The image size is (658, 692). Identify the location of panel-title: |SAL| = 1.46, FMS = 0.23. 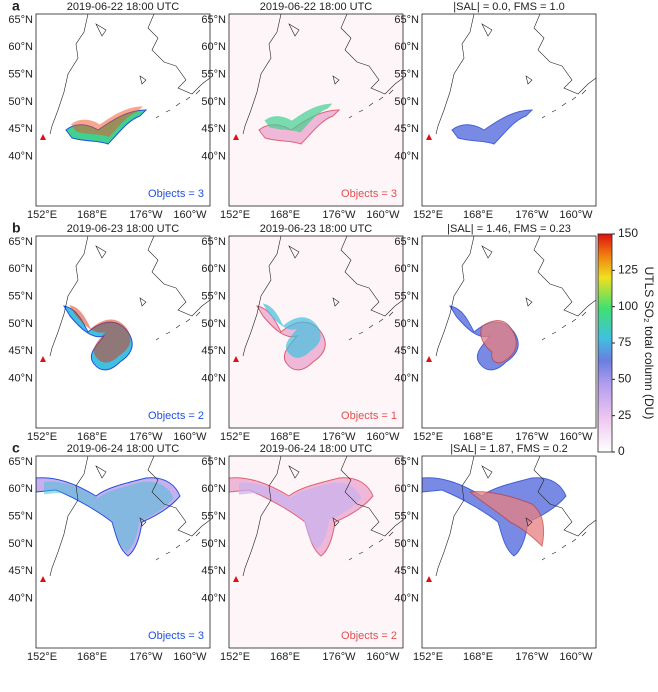
(509, 229).